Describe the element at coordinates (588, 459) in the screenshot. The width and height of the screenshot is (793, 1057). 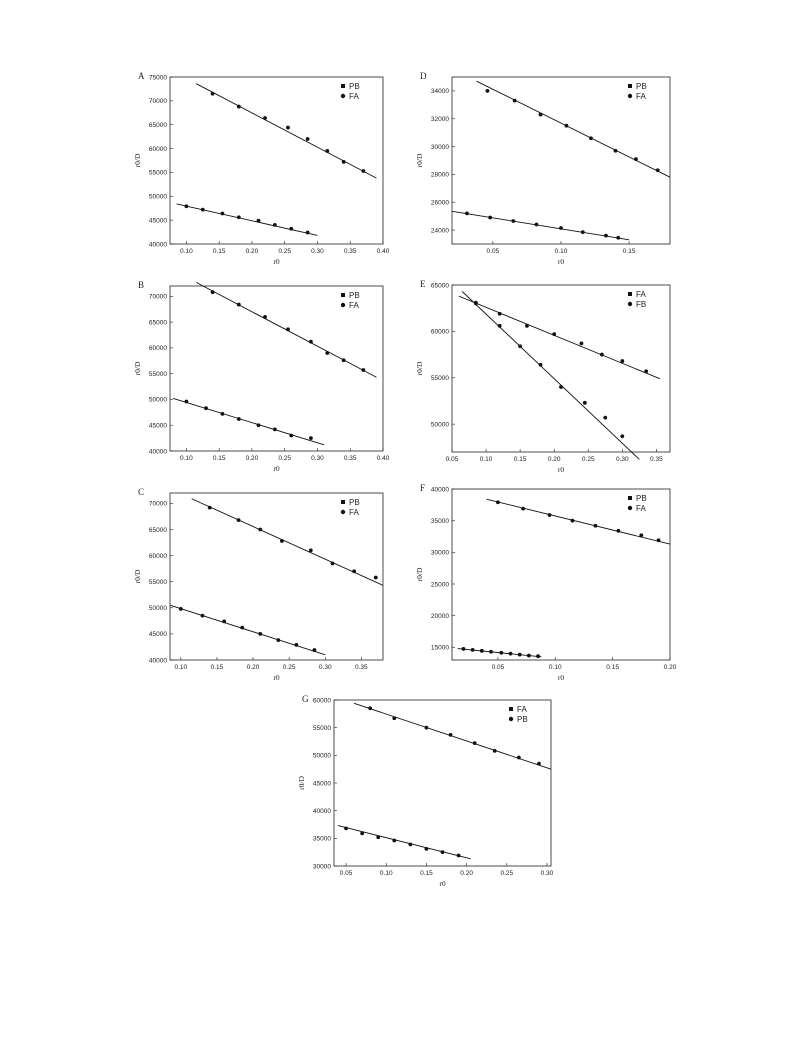
I see `x-tick-label: 0.25` at that location.